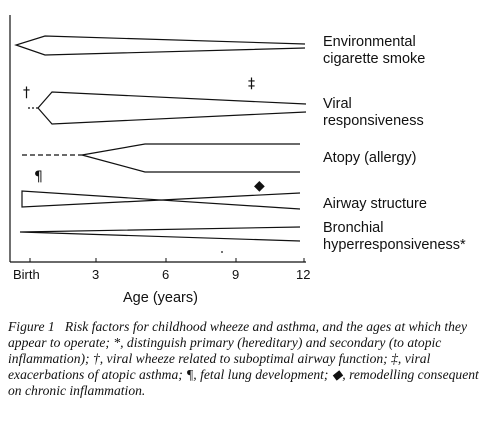  I want to click on factor-label-bronchial: Bronchial hyperresponsiveness*, so click(394, 237).